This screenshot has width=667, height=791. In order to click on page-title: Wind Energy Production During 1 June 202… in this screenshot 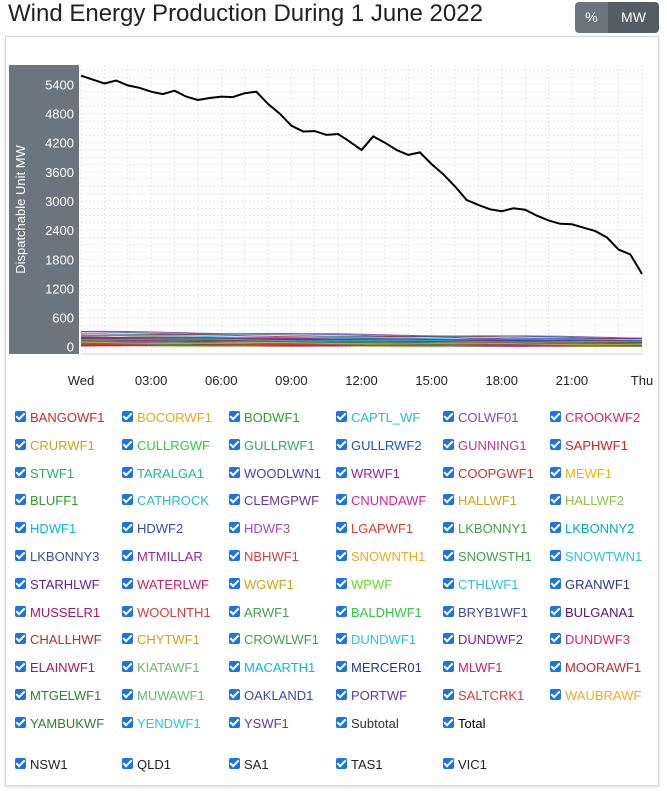, I will do `click(245, 13)`.